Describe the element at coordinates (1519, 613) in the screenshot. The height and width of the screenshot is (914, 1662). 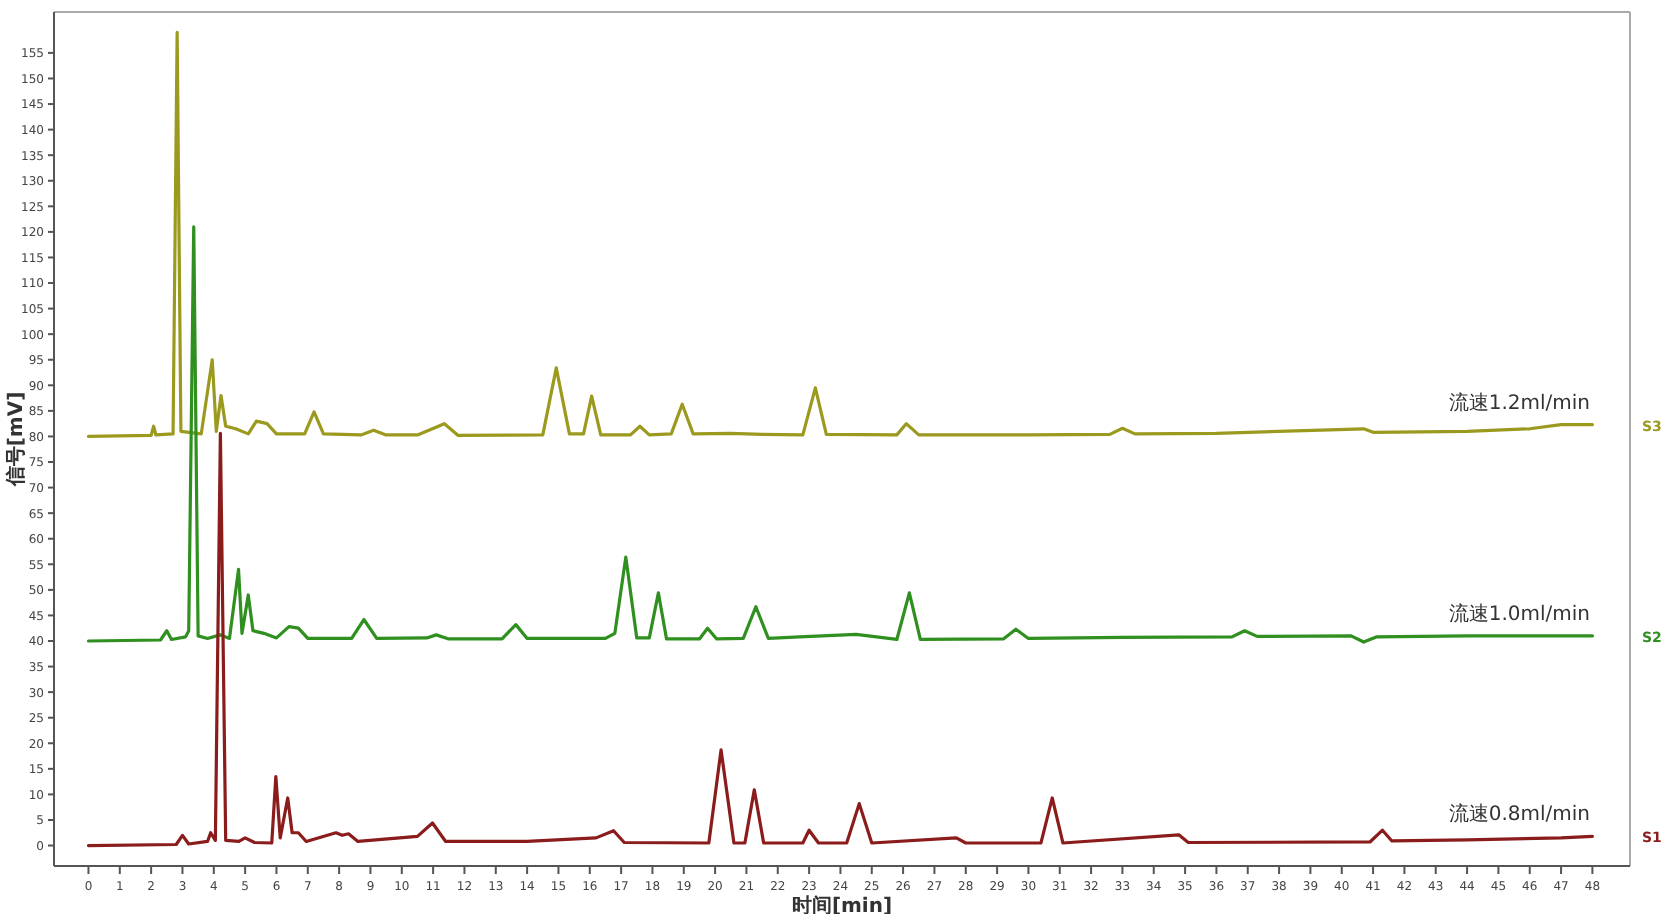
I see `annotation: 流速1.0ml/min` at that location.